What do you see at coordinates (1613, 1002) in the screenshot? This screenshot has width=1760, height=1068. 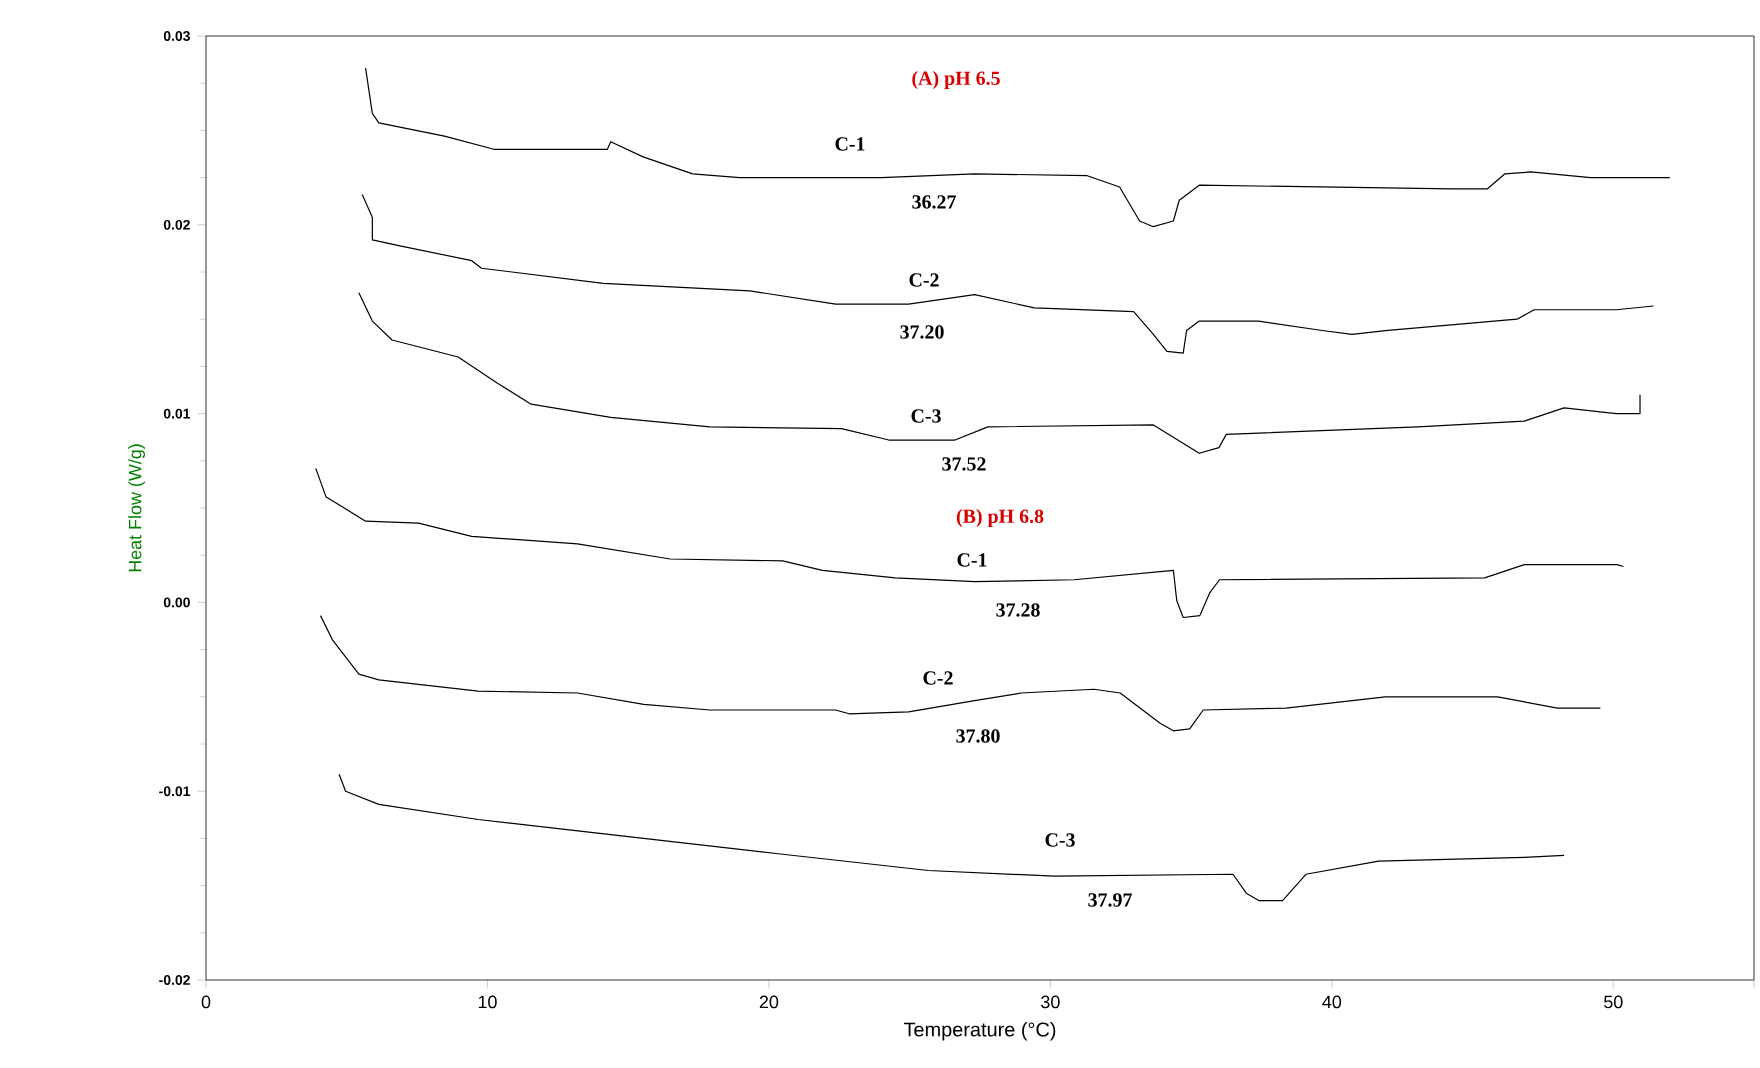 I see `x-tick-label: 50` at bounding box center [1613, 1002].